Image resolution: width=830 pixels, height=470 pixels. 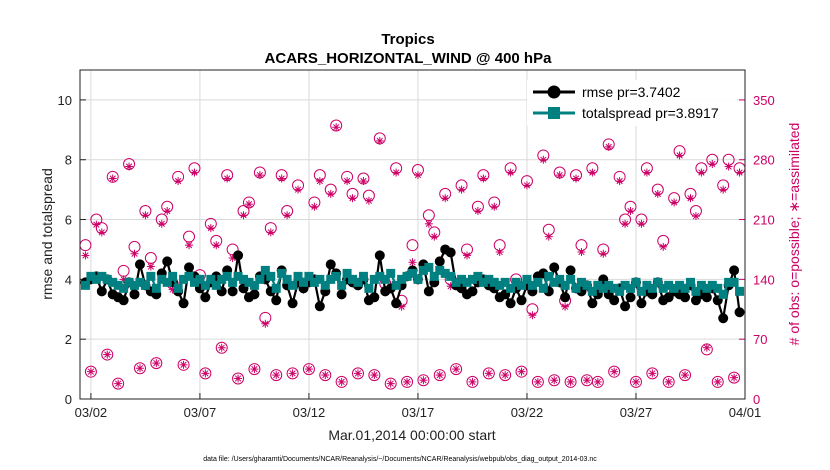 What do you see at coordinates (764, 220) in the screenshot?
I see `y2-tick-label: 210` at bounding box center [764, 220].